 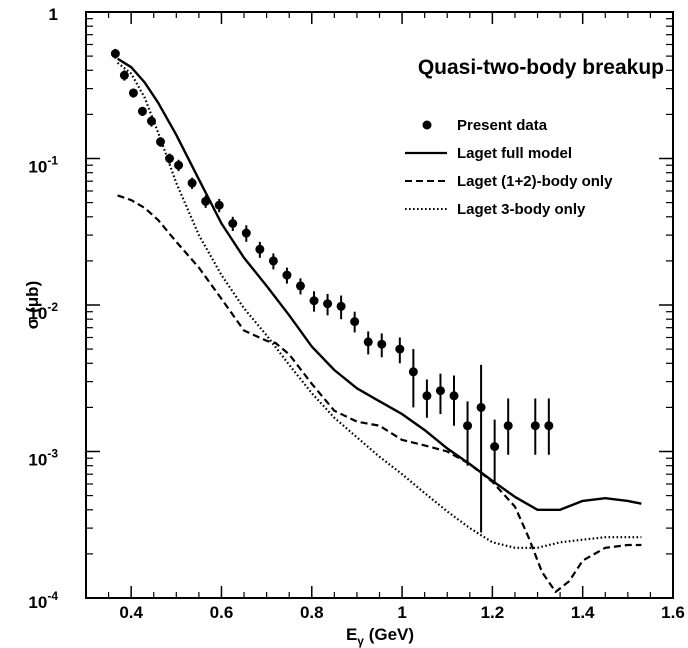 What do you see at coordinates (673, 612) in the screenshot?
I see `x-tick-label: 1.6` at bounding box center [673, 612].